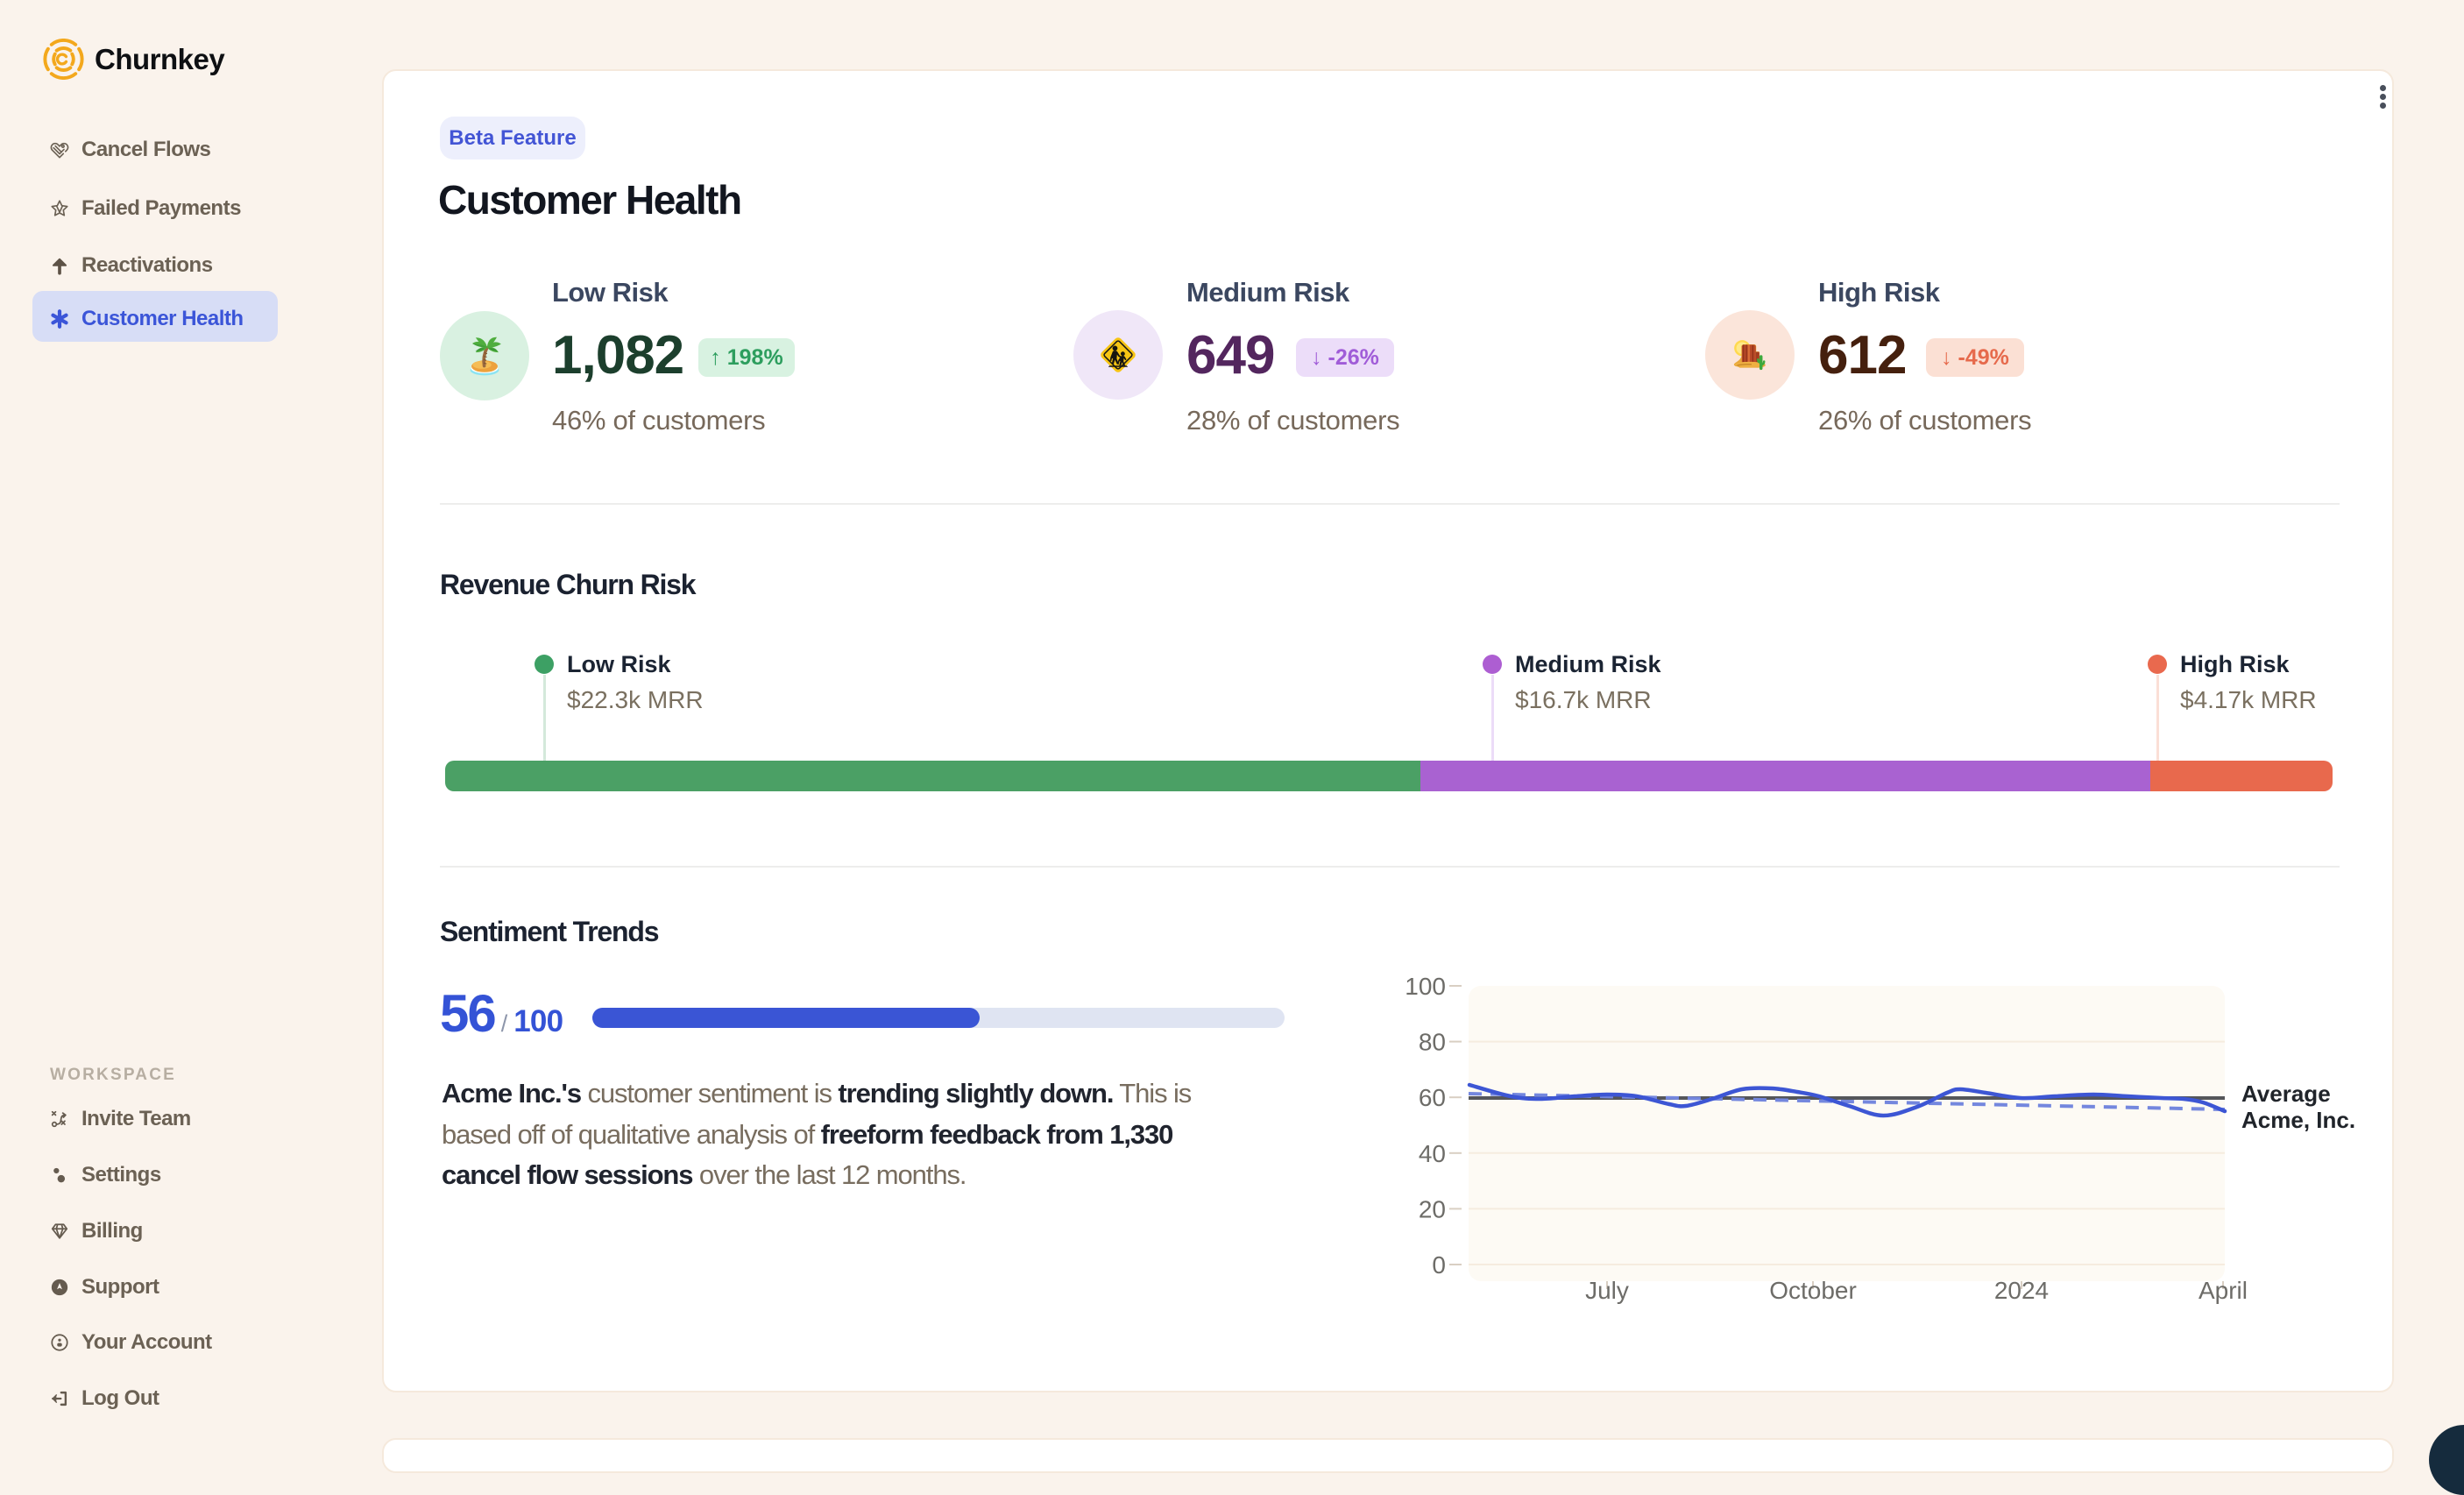 This screenshot has height=1495, width=2464. What do you see at coordinates (2223, 1290) in the screenshot?
I see `svg-text: April` at bounding box center [2223, 1290].